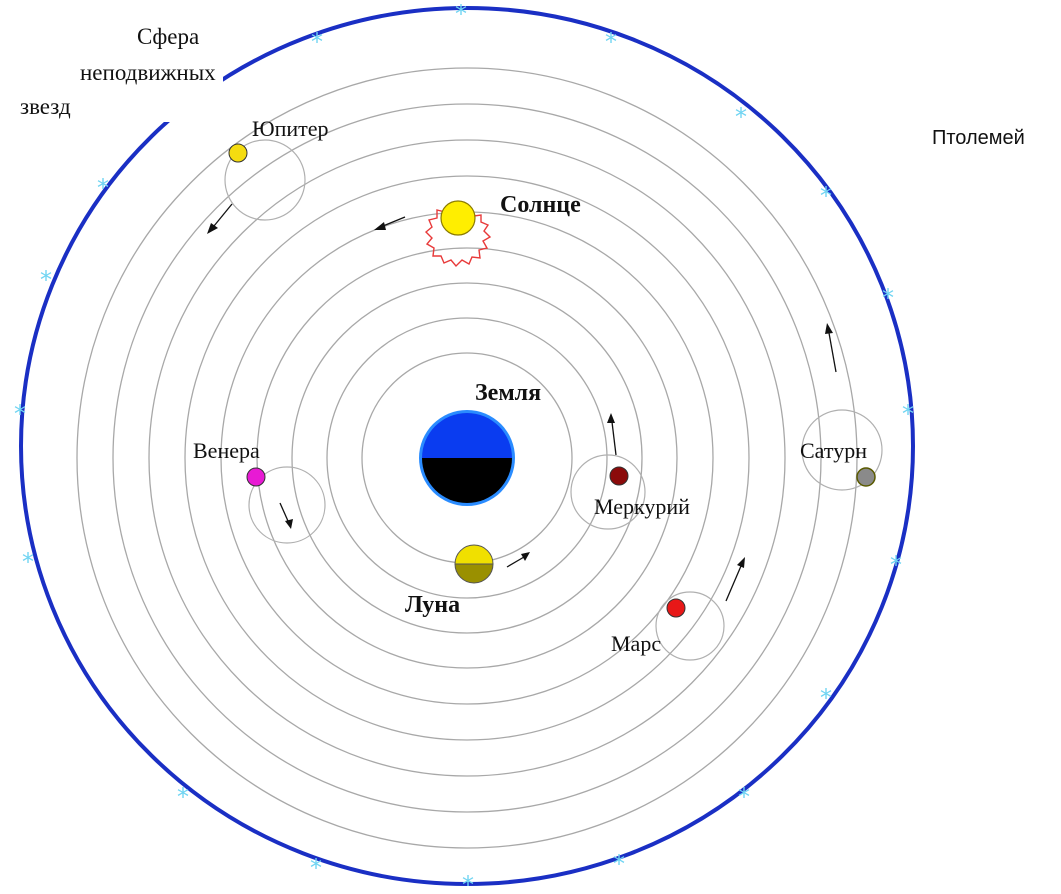  What do you see at coordinates (458, 218) in the screenshot?
I see `sun-disc` at bounding box center [458, 218].